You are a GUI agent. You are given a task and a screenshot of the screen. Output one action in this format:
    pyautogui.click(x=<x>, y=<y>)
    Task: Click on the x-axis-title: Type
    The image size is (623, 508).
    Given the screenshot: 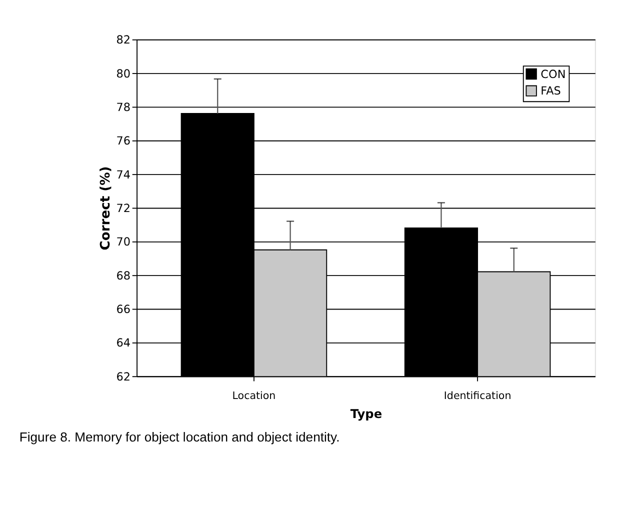 What is the action you would take?
    pyautogui.click(x=366, y=413)
    